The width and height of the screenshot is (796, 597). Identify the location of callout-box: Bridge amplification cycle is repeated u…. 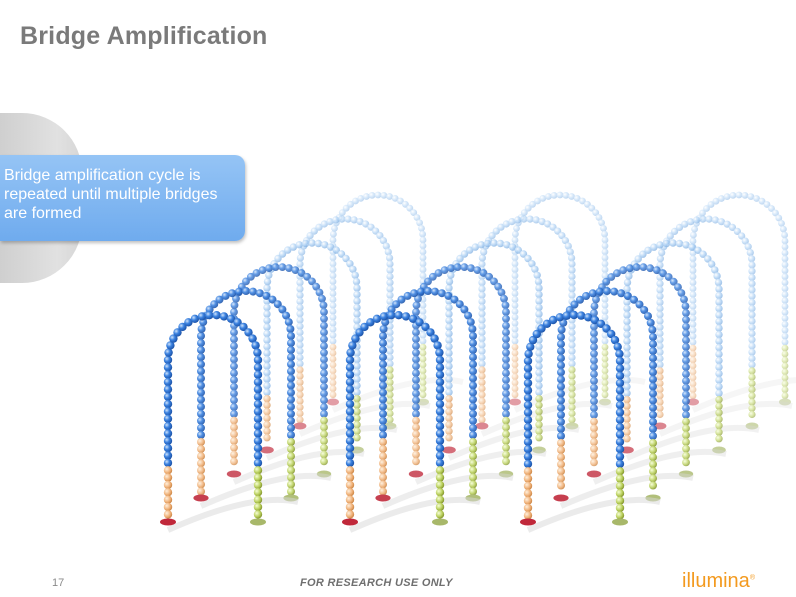
(122, 198).